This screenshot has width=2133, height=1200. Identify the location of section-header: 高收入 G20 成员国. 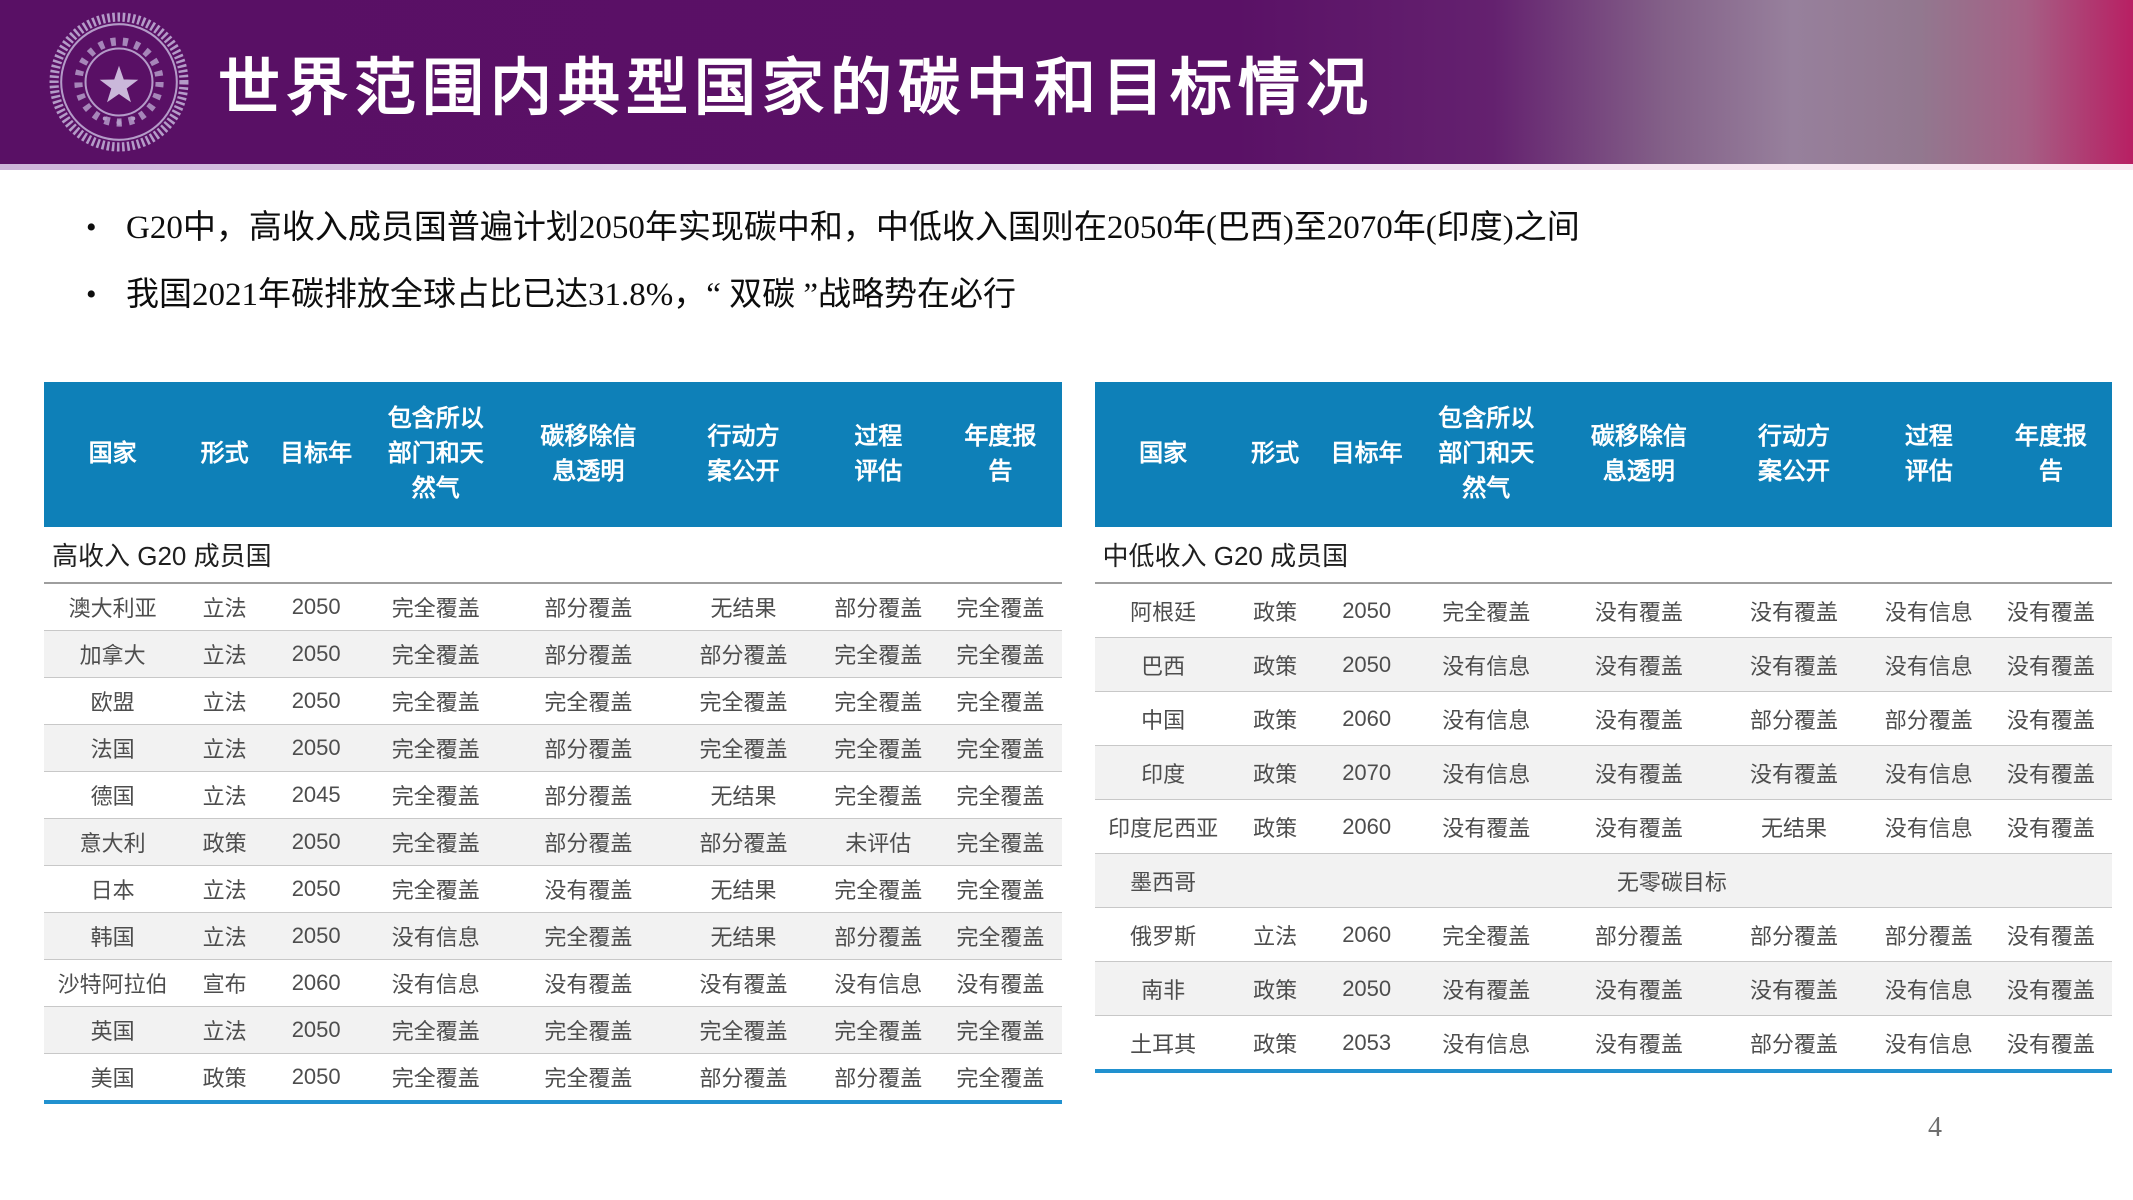
(553, 555).